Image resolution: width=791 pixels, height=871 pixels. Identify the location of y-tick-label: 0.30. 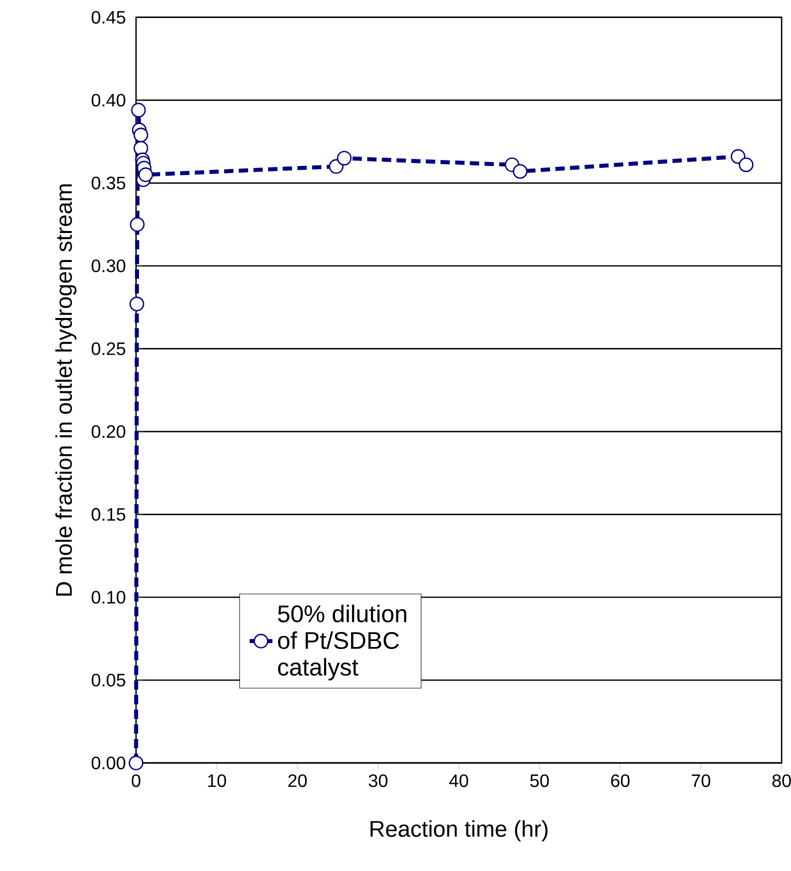
(109, 266).